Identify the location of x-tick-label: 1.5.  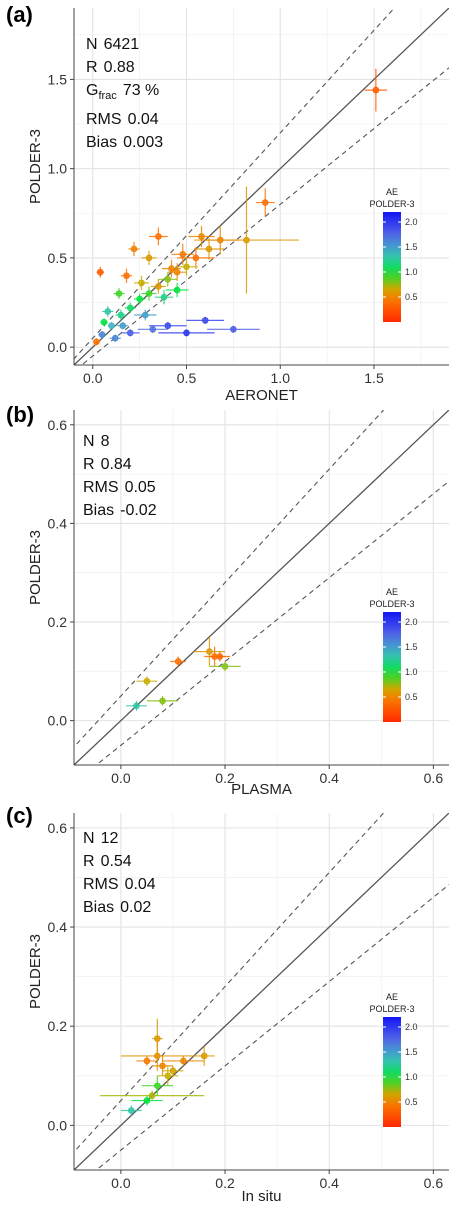
(374, 378).